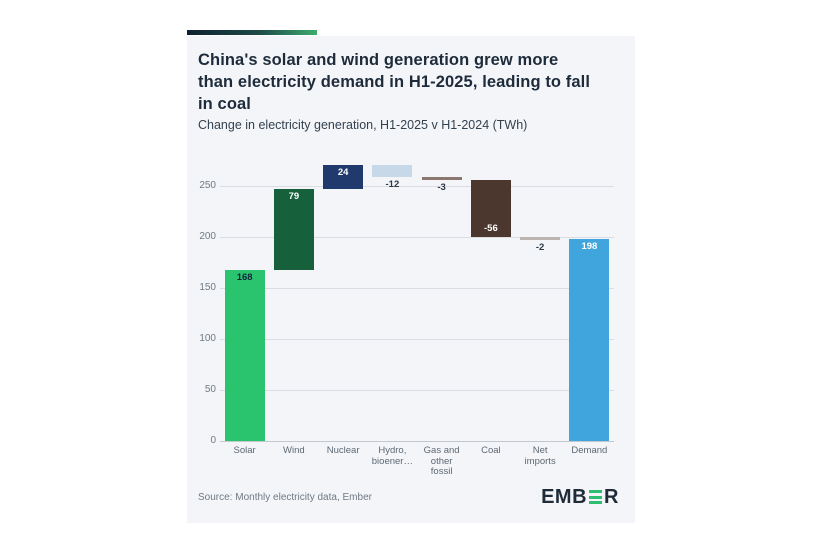  I want to click on ember-logo-green-e-icon, so click(596, 497).